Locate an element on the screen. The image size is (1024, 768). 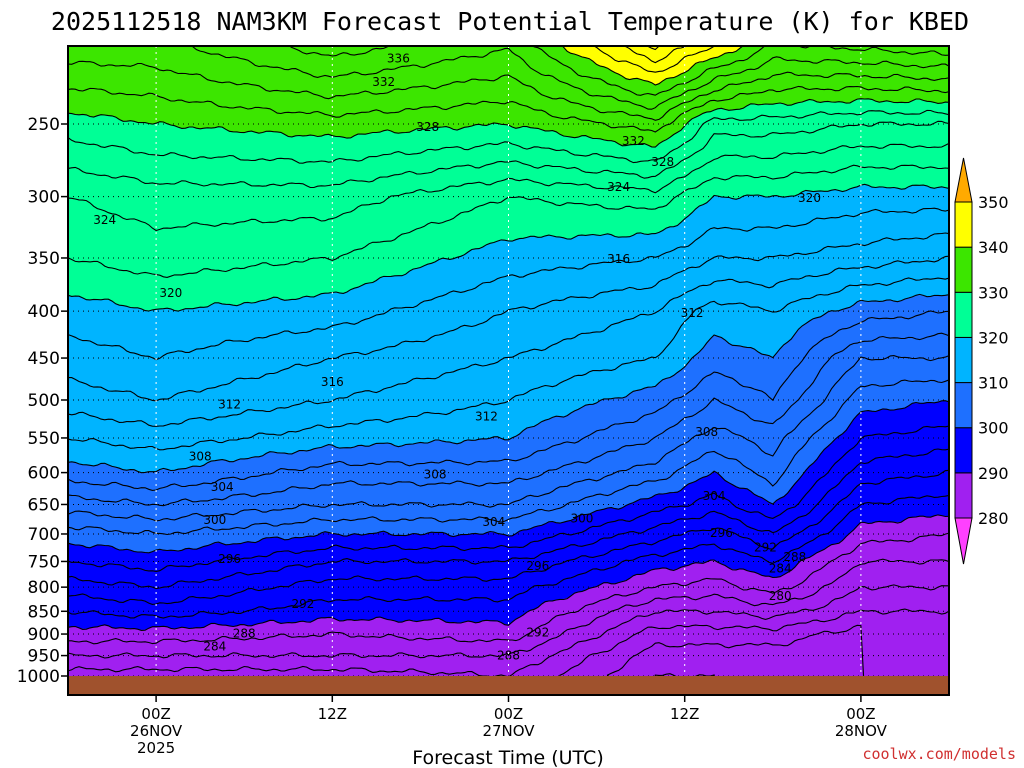
y-tick-label: 850 is located at coordinates (44, 612).